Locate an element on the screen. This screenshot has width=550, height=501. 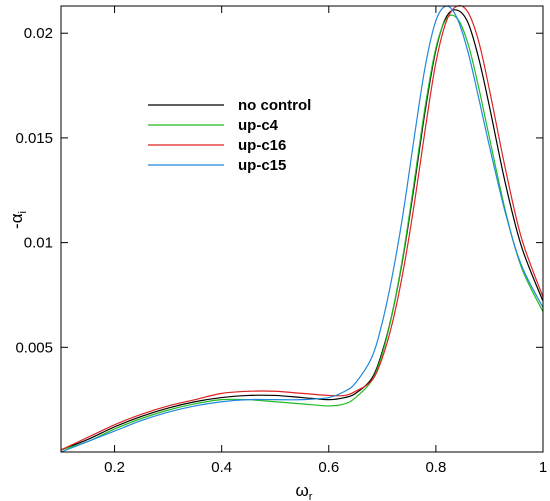
legend-label-up-c15: up-c15 is located at coordinates (262, 165).